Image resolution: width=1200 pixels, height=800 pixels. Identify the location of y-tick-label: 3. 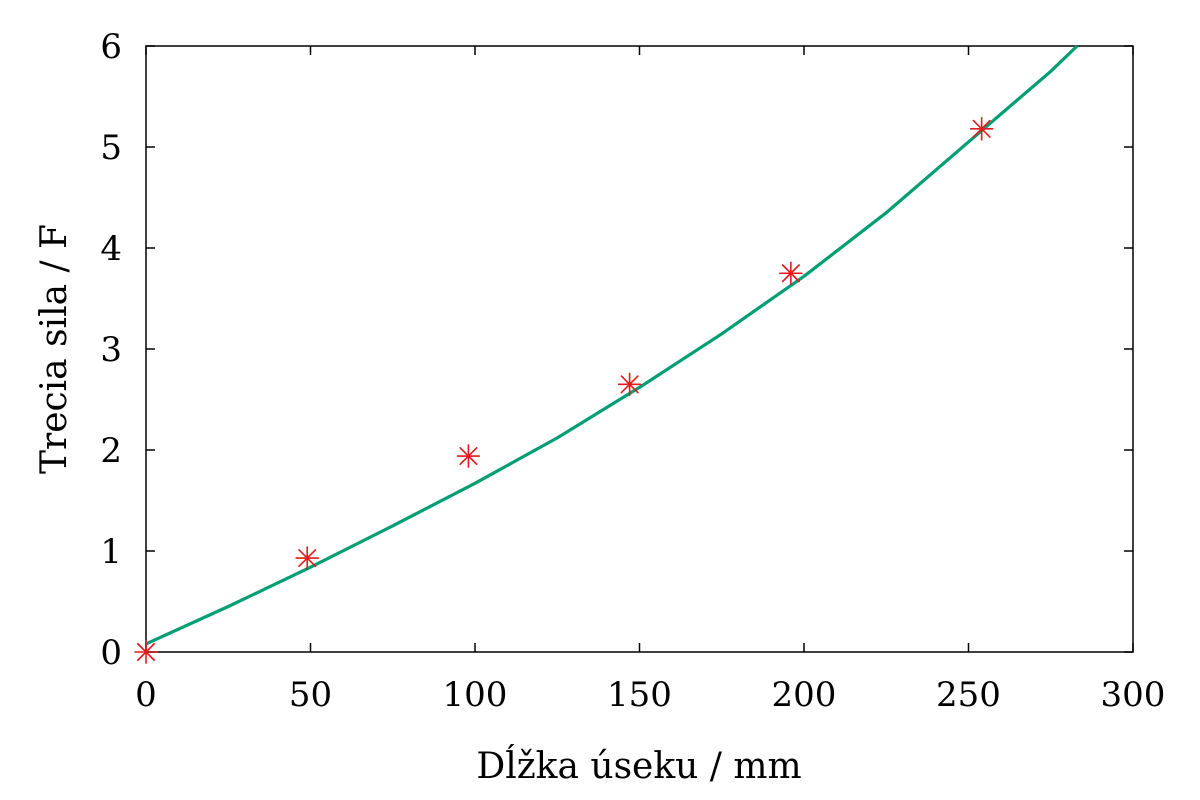
(111, 350).